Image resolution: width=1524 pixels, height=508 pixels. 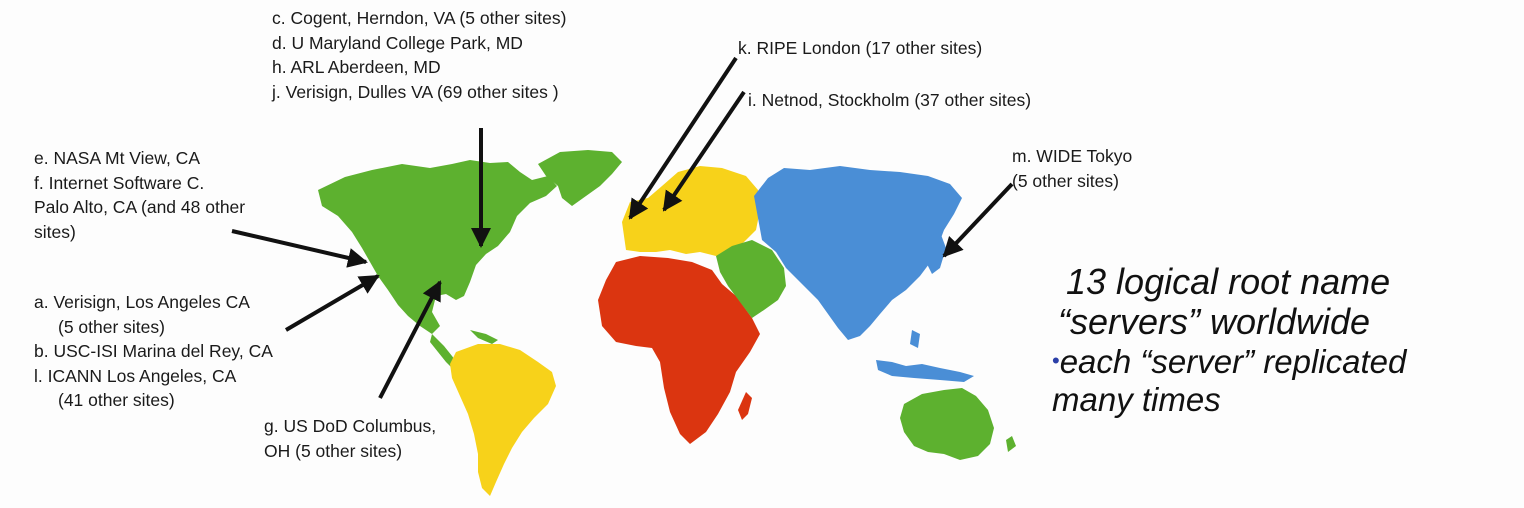 What do you see at coordinates (410, 339) in the screenshot?
I see `arrow-dod` at bounding box center [410, 339].